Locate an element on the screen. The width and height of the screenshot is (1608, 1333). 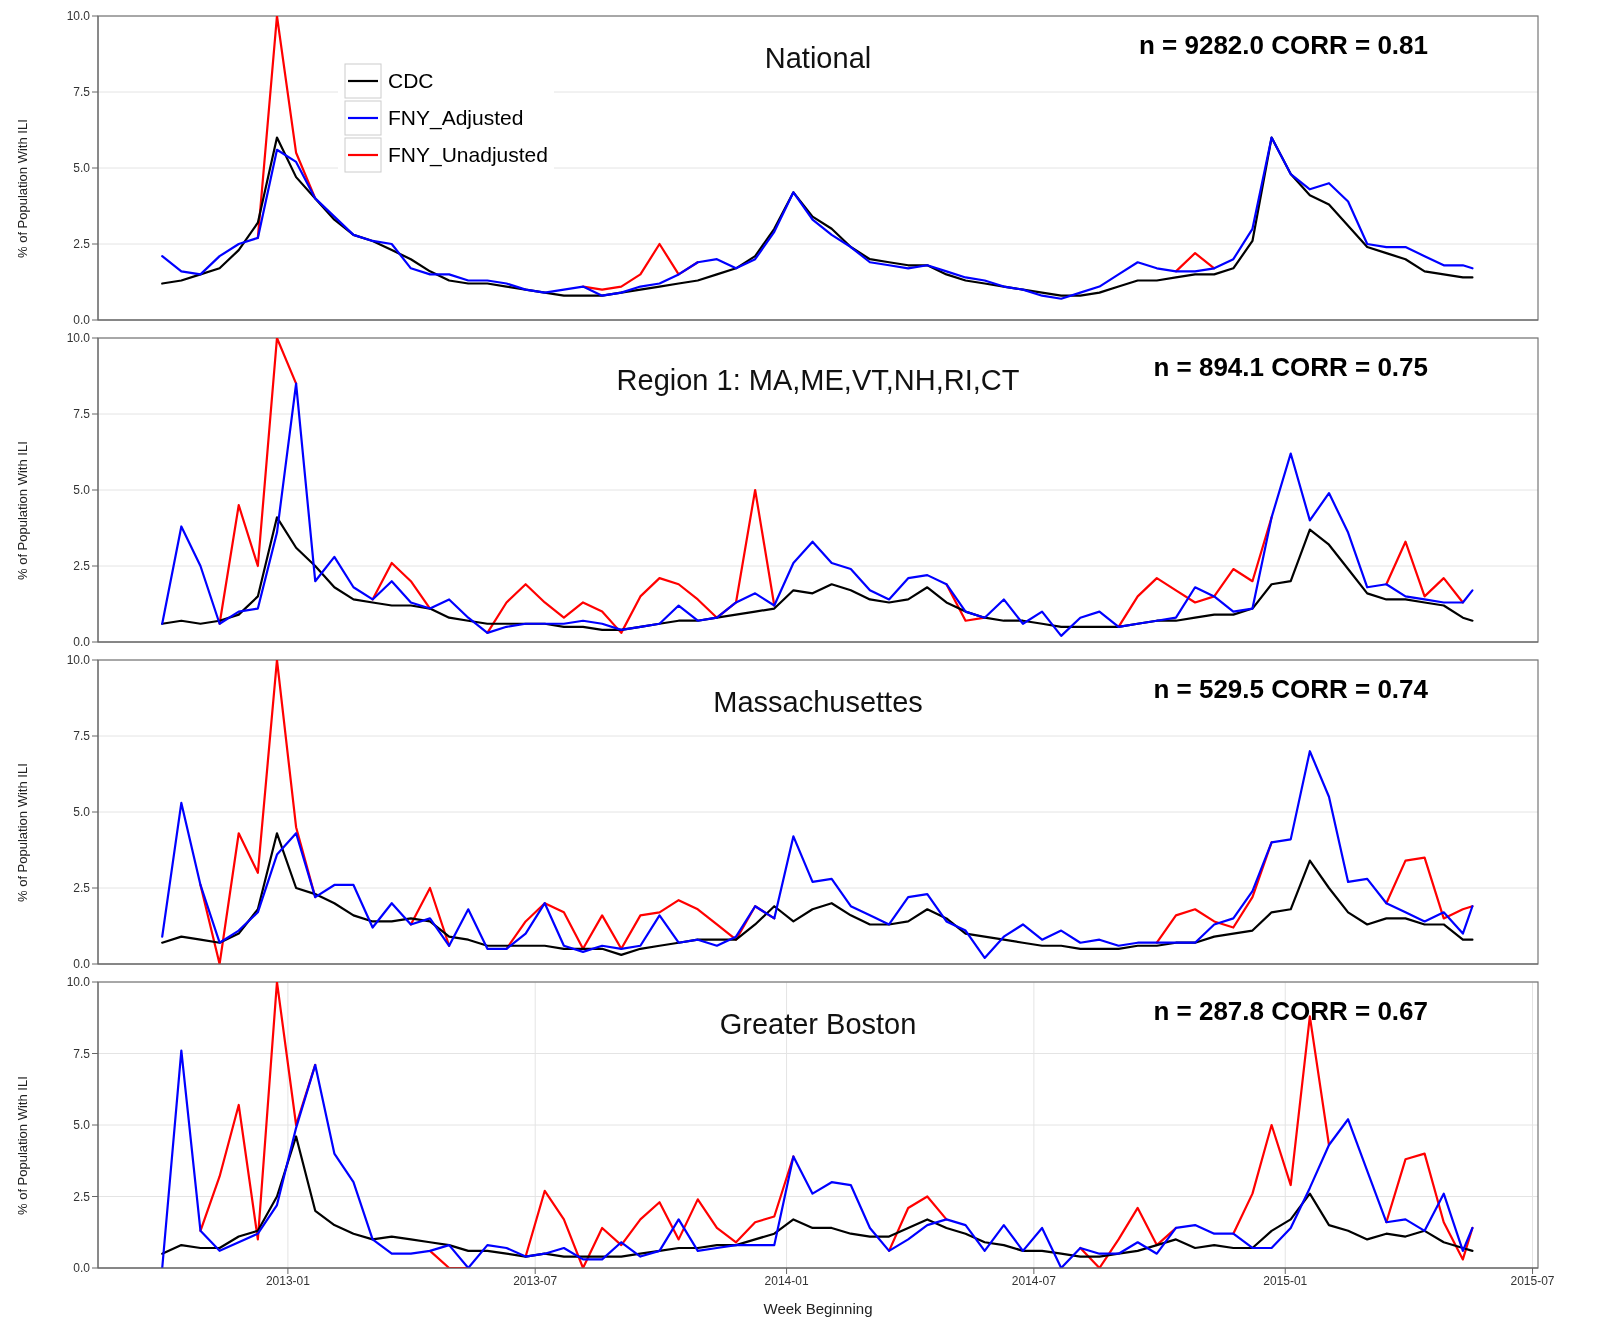
text: National is located at coordinates (818, 58).